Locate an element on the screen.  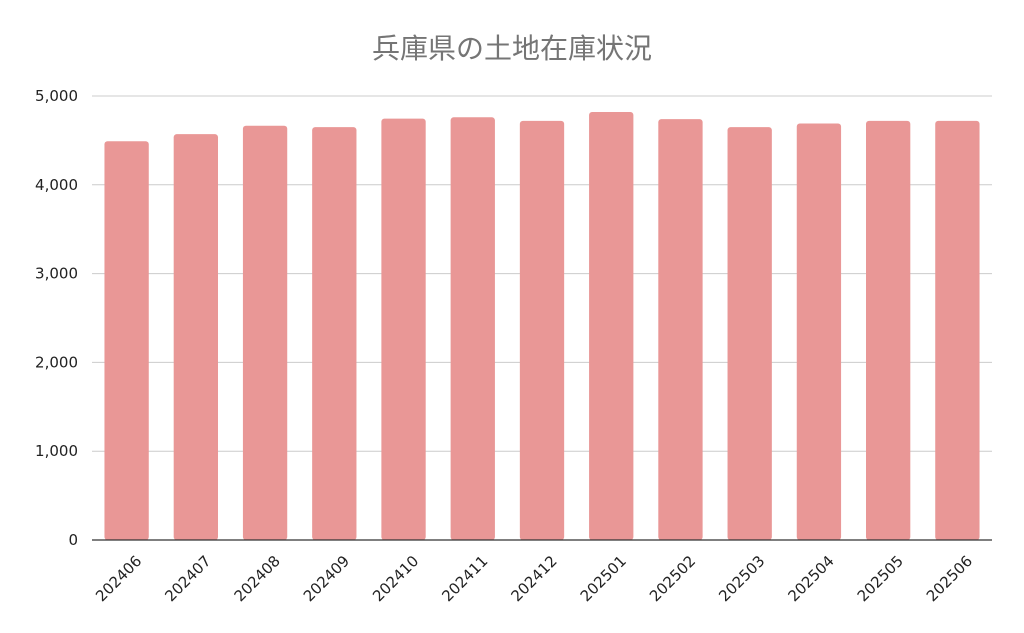
y-tick-label: 5,000 is located at coordinates (56, 96).